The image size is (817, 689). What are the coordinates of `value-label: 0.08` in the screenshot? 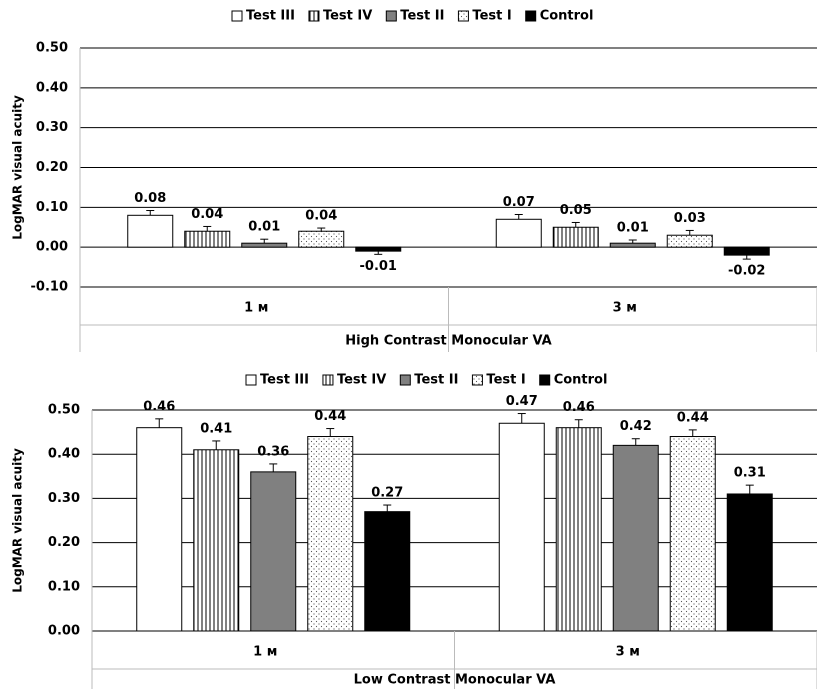 It's located at (150, 198).